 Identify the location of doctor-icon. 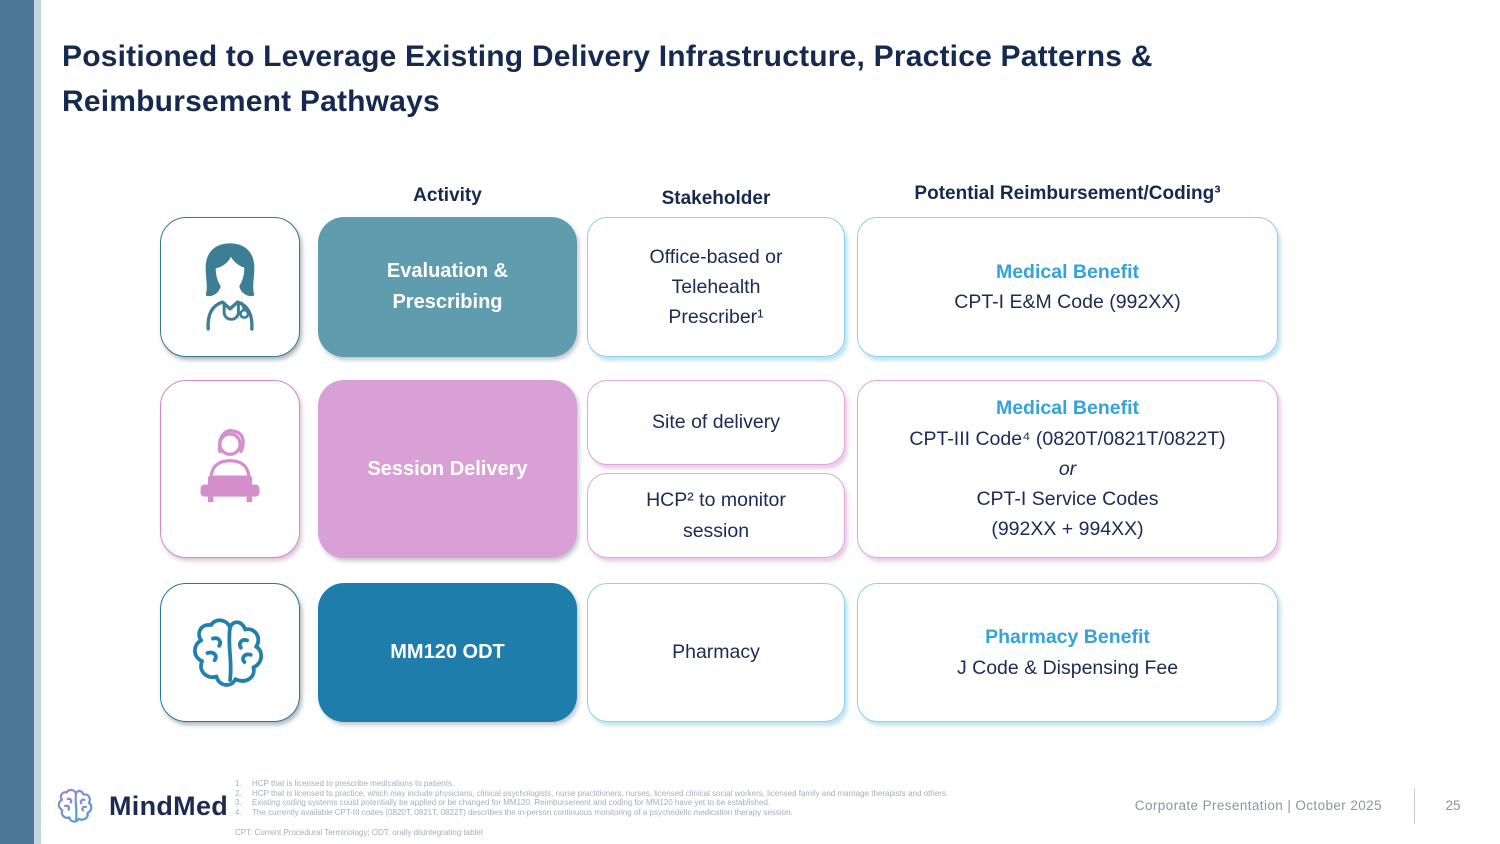
(230, 287).